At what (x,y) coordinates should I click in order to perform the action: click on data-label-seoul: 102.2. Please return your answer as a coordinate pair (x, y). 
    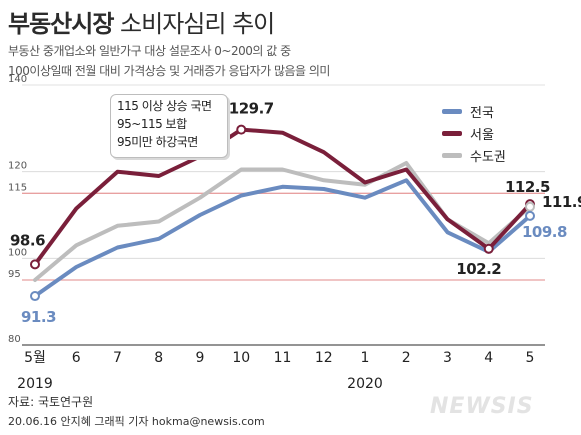
    Looking at the image, I should click on (478, 269).